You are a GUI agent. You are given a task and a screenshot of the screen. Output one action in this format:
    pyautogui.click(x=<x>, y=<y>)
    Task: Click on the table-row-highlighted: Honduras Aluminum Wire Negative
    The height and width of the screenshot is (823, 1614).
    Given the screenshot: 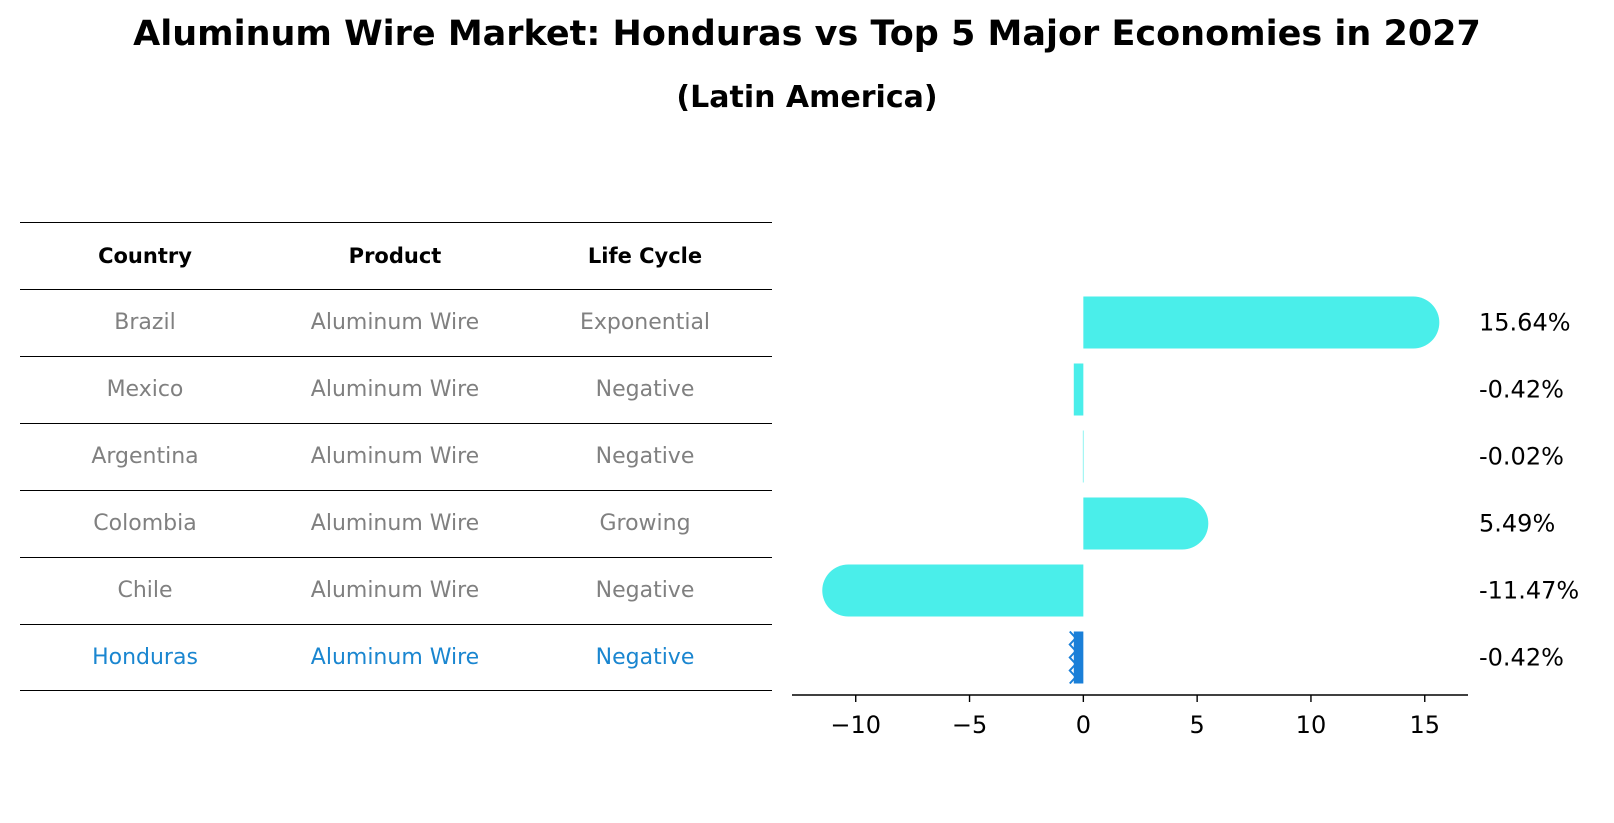 What is the action you would take?
    pyautogui.click(x=396, y=657)
    